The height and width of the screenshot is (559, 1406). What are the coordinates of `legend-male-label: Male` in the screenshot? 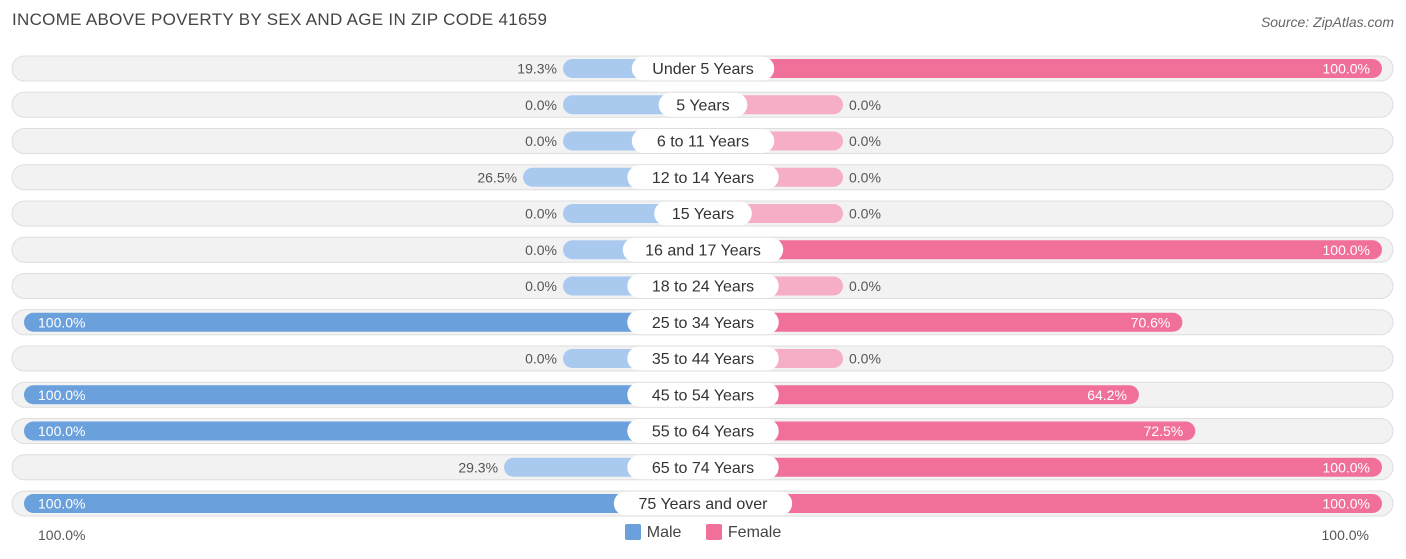 It's located at (664, 532).